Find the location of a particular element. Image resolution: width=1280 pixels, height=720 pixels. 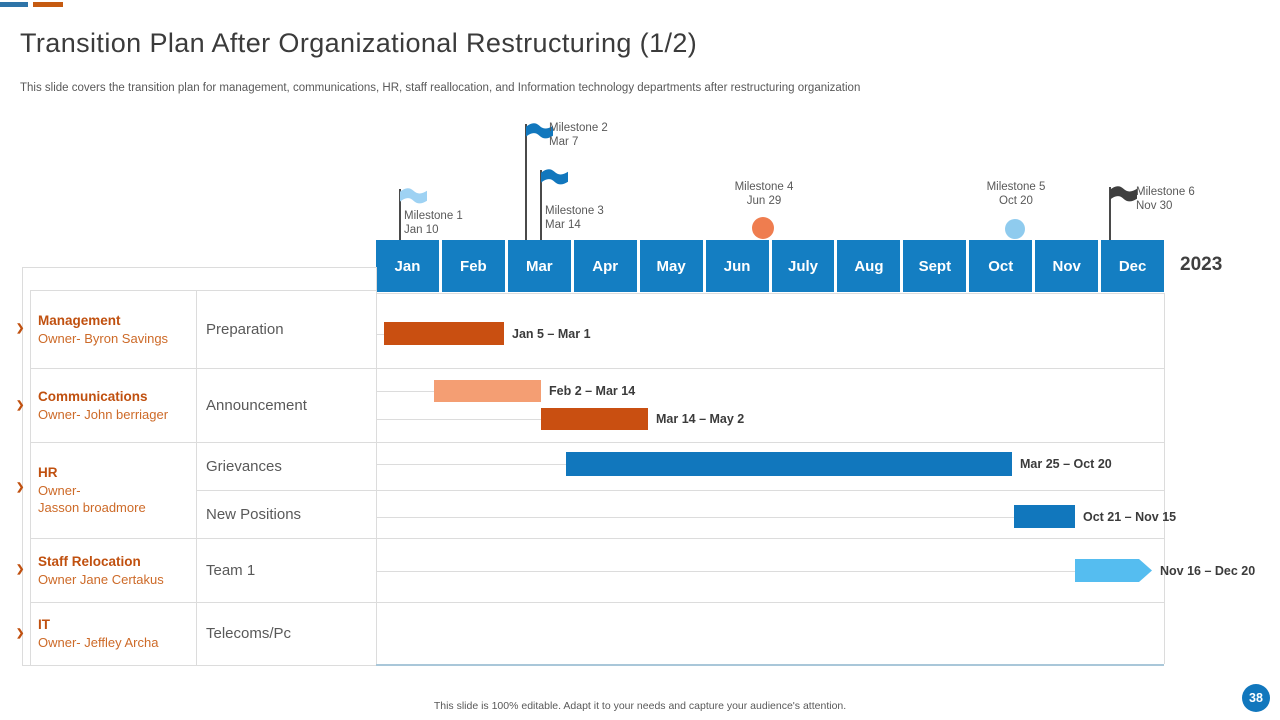

milestone-date: Jun 29 is located at coordinates (764, 201).